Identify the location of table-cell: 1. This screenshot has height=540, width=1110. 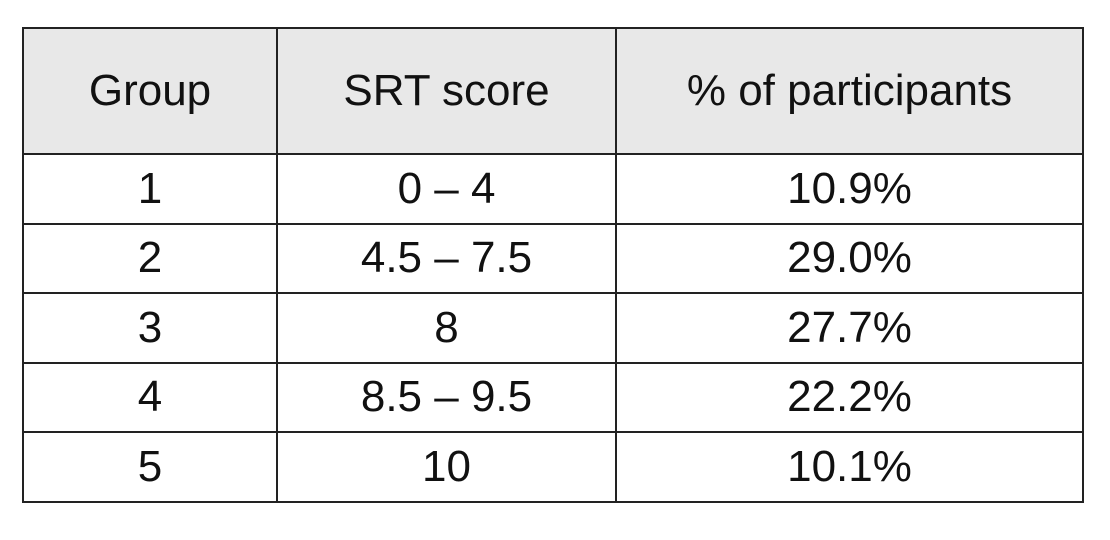
(150, 189).